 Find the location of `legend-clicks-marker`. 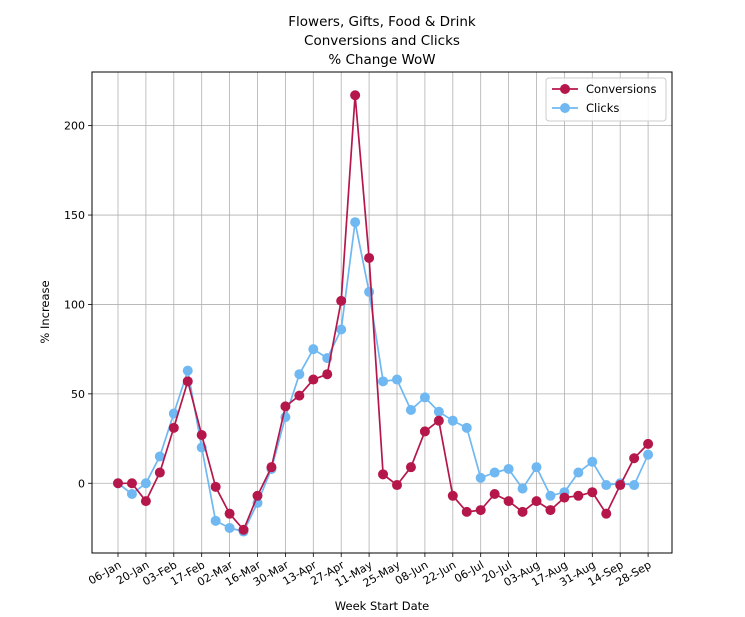

legend-clicks-marker is located at coordinates (565, 108).